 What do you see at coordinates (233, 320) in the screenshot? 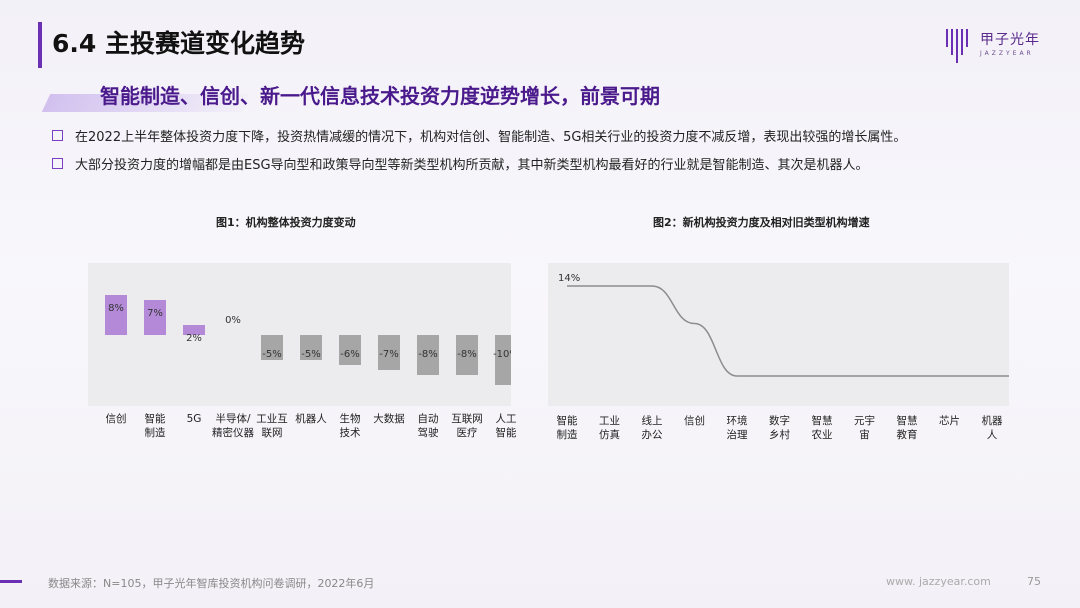
I see `bar-value-label: 0%` at bounding box center [233, 320].